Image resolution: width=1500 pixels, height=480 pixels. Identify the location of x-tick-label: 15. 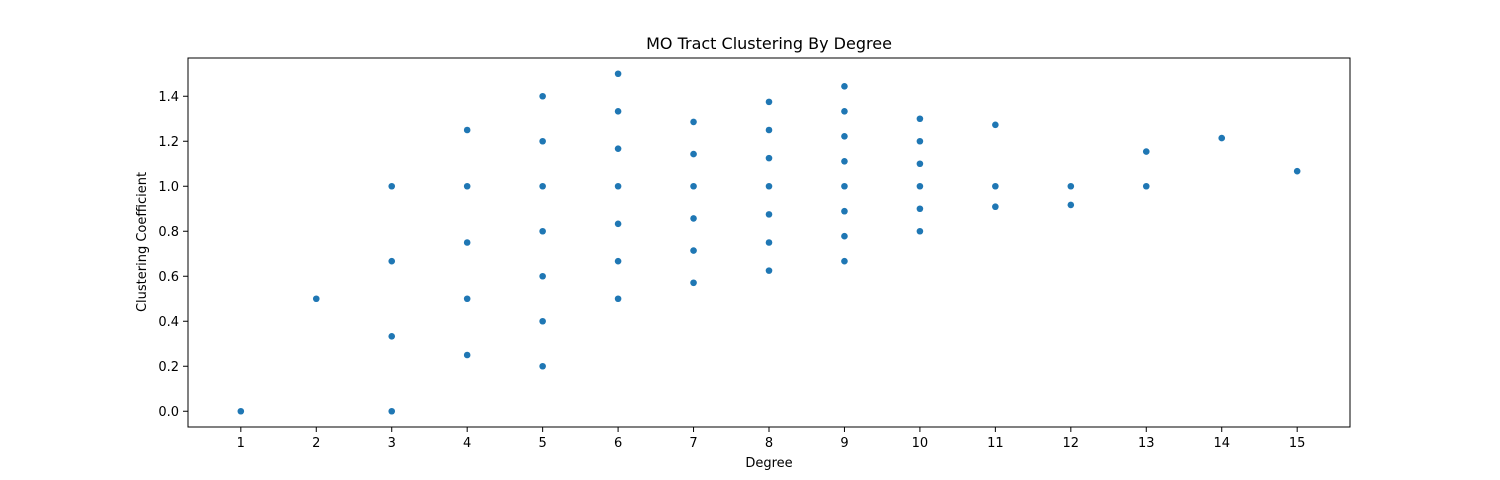
(1297, 443).